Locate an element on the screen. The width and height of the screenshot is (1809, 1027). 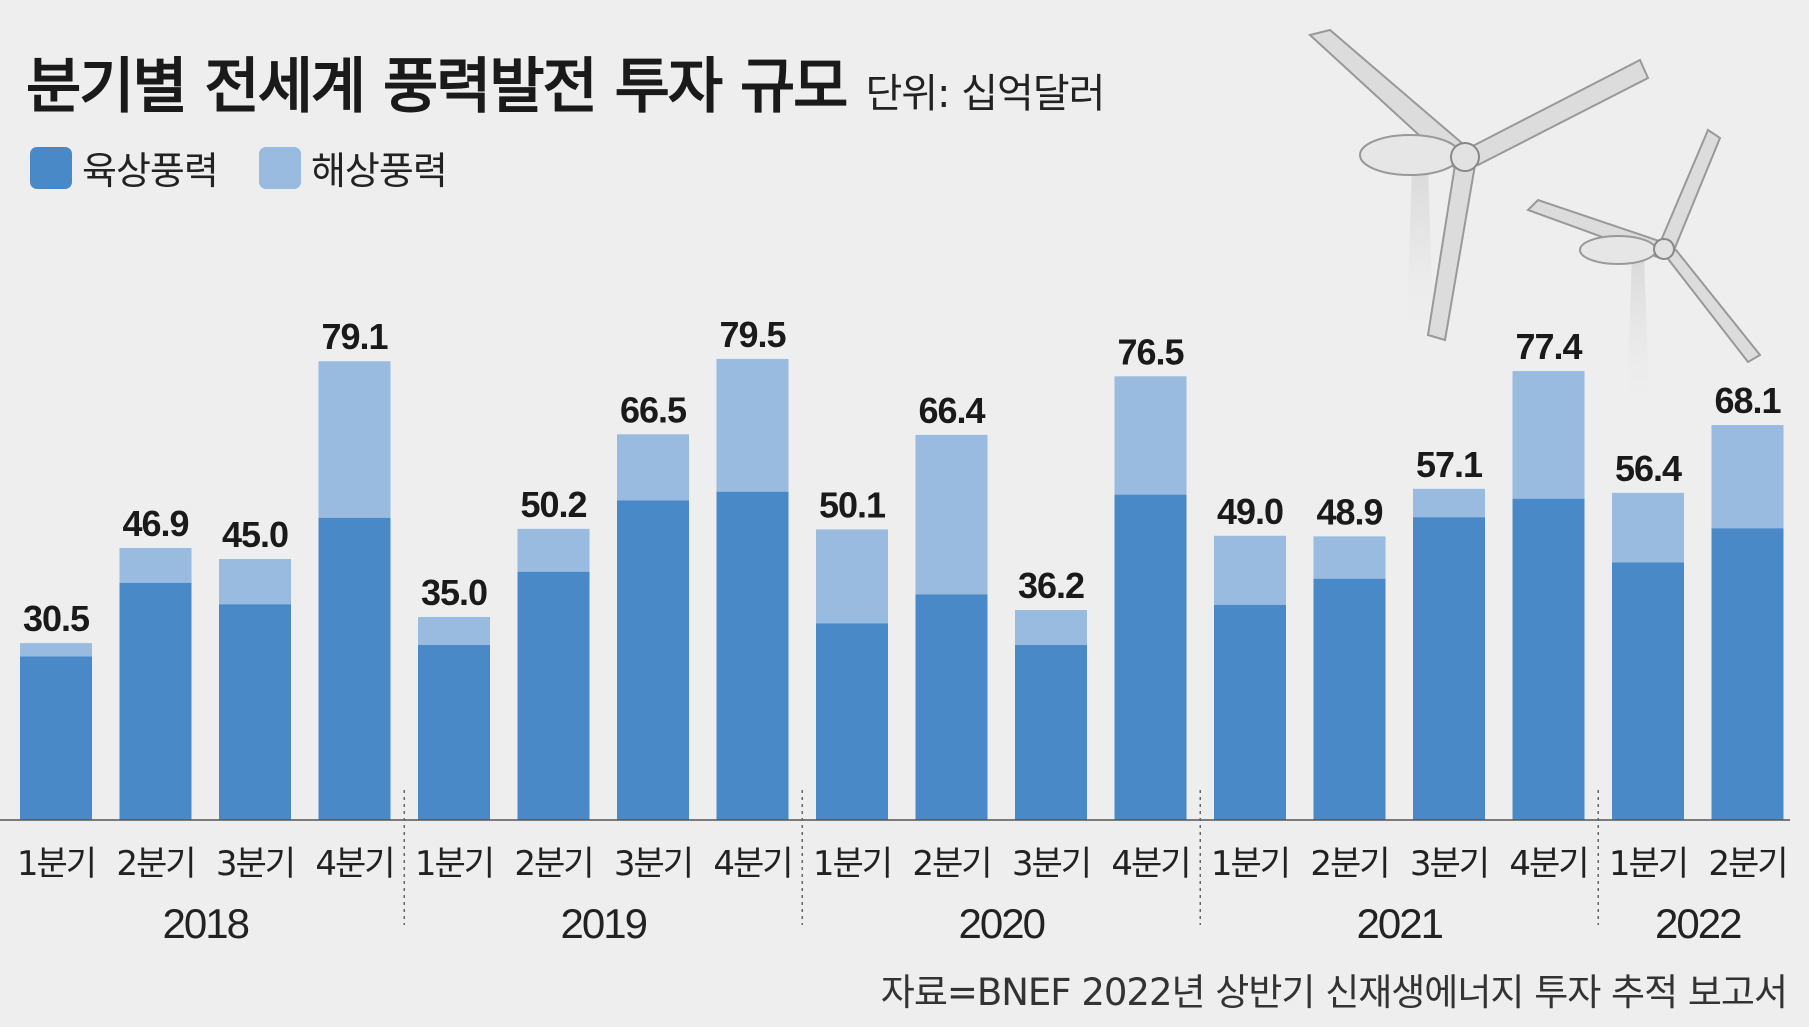
legend-swatch-onshore is located at coordinates (51, 167).